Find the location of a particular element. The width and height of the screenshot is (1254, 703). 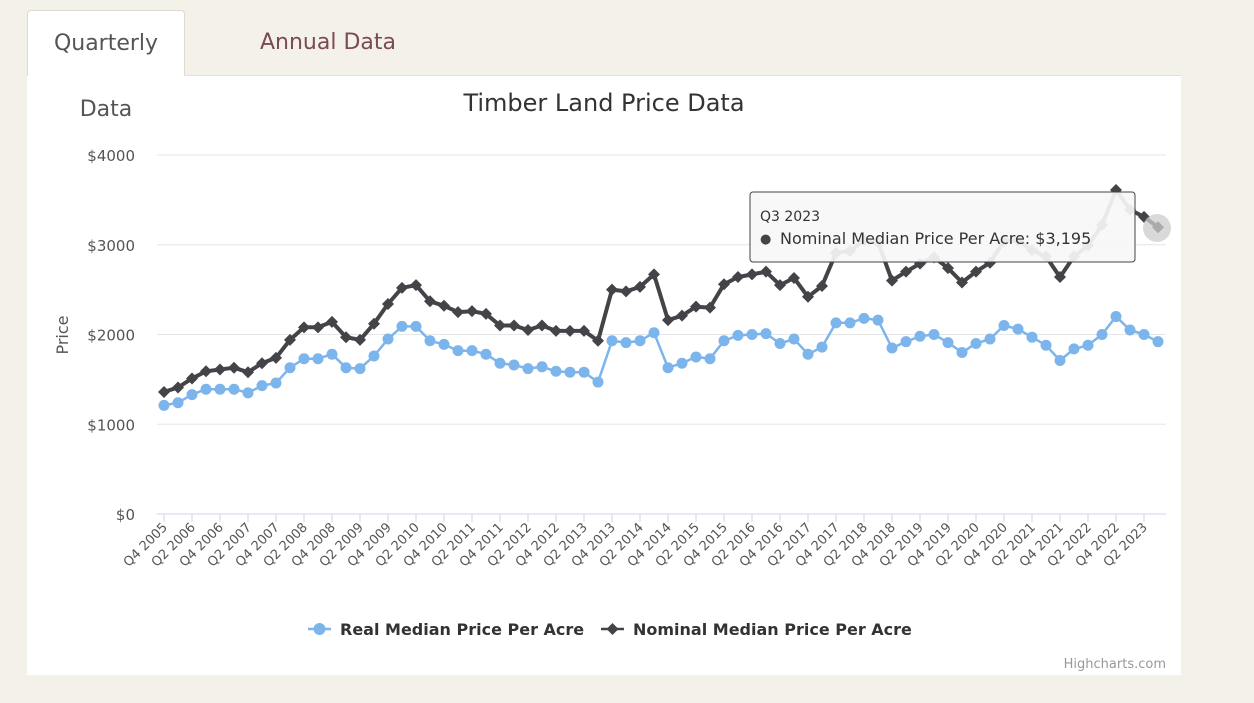

credits-link: Highcharts.com is located at coordinates (1115, 664).